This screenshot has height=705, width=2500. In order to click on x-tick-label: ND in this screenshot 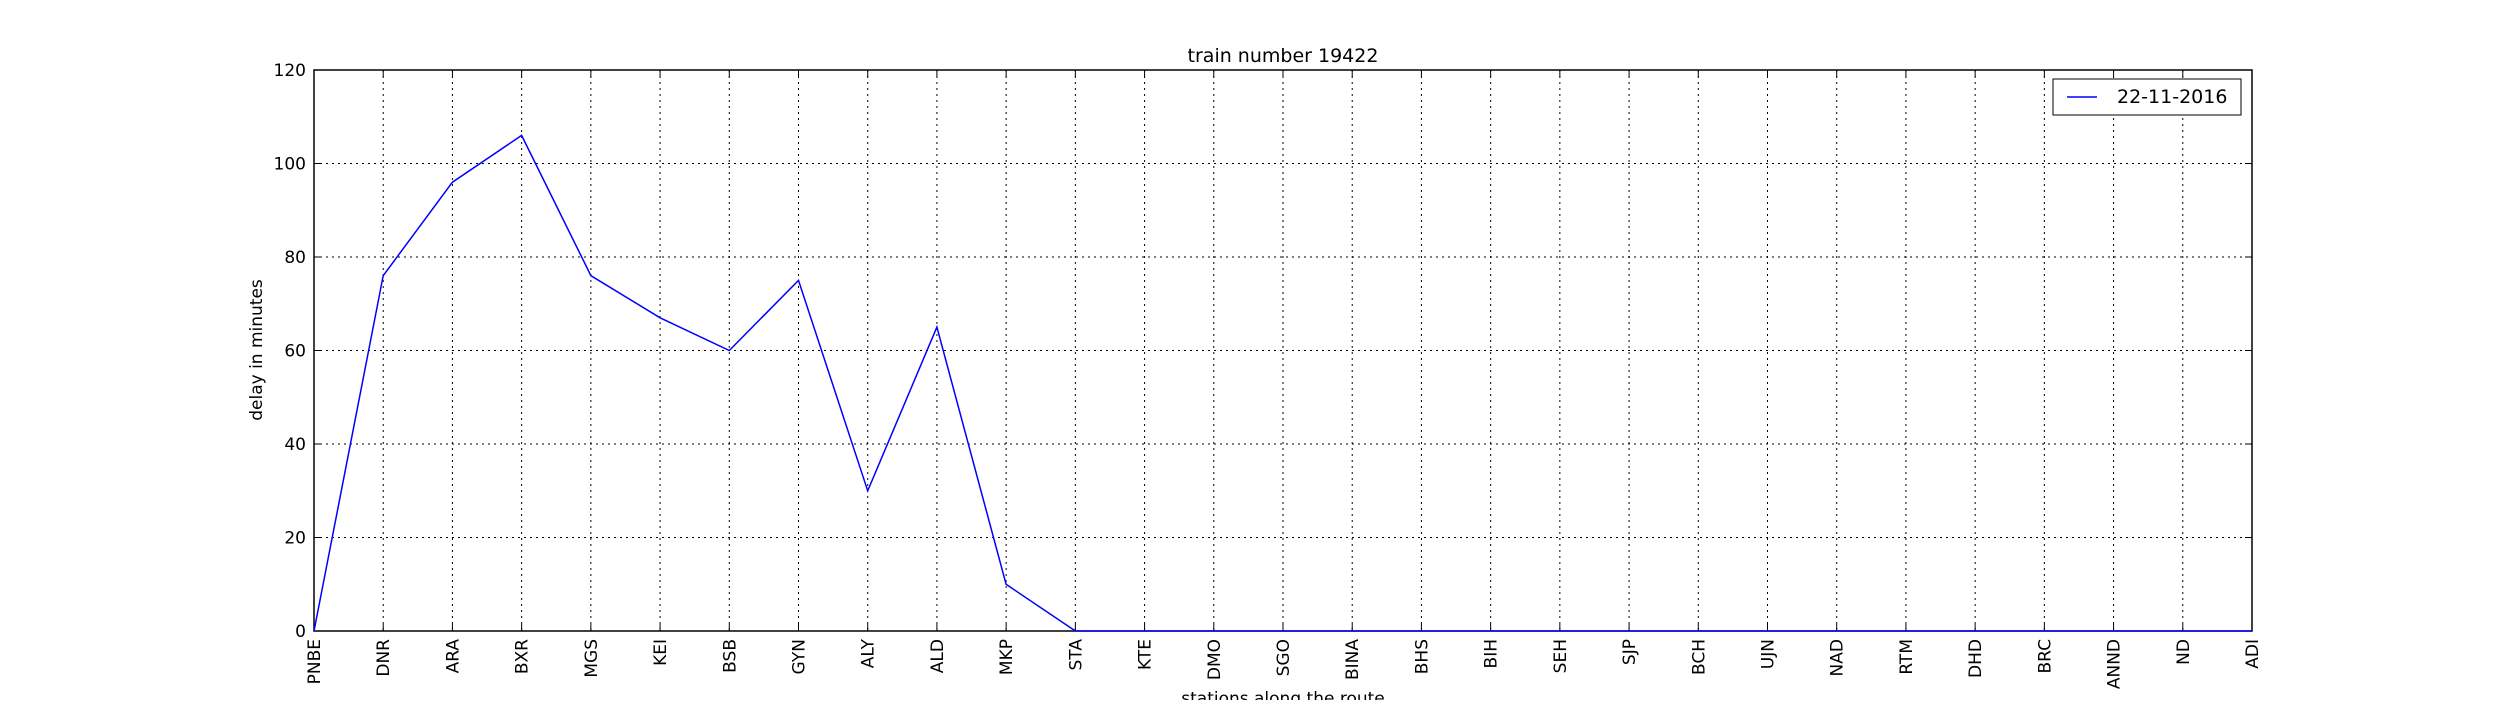, I will do `click(2184, 652)`.